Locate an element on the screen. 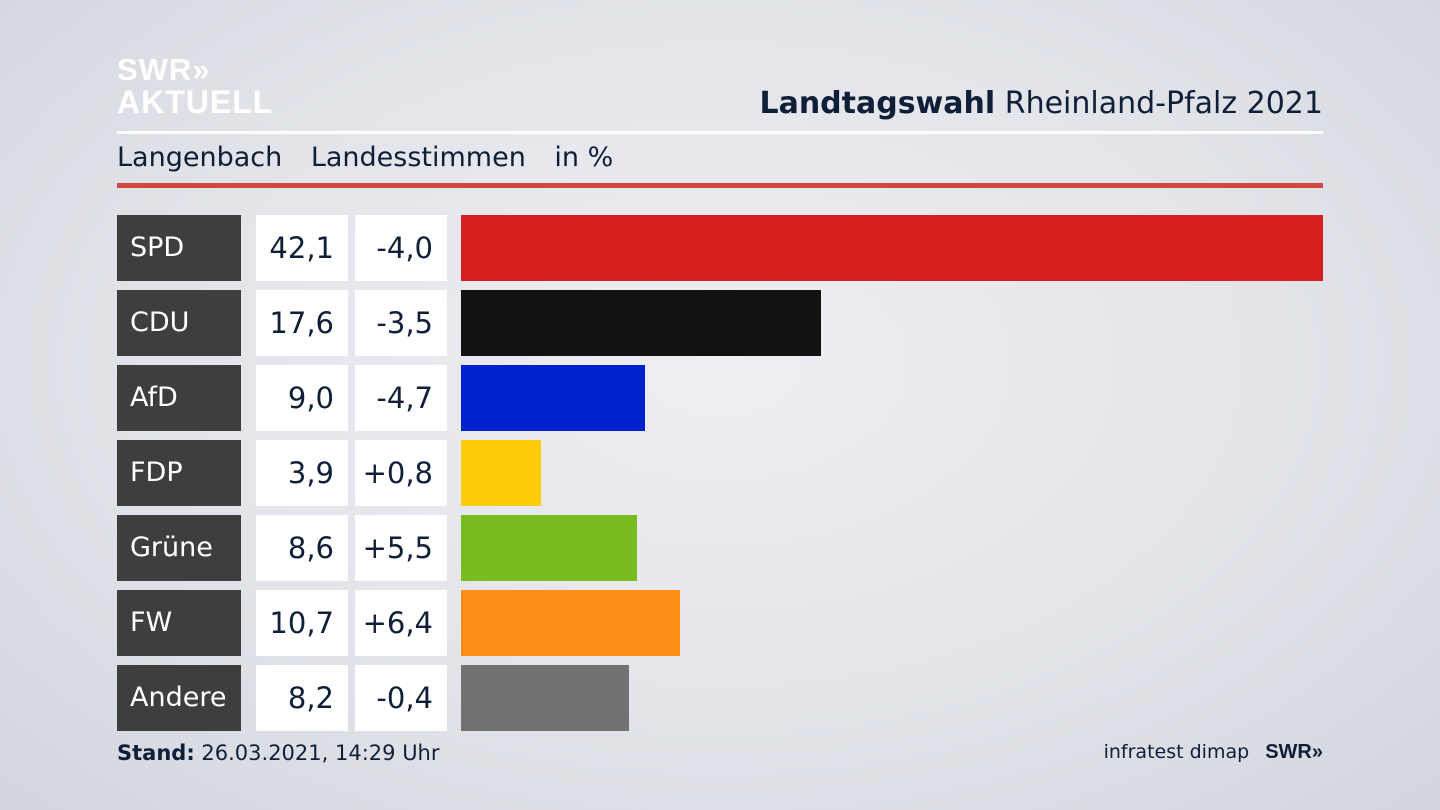 The height and width of the screenshot is (810, 1440). party-label: Grüne is located at coordinates (179, 548).